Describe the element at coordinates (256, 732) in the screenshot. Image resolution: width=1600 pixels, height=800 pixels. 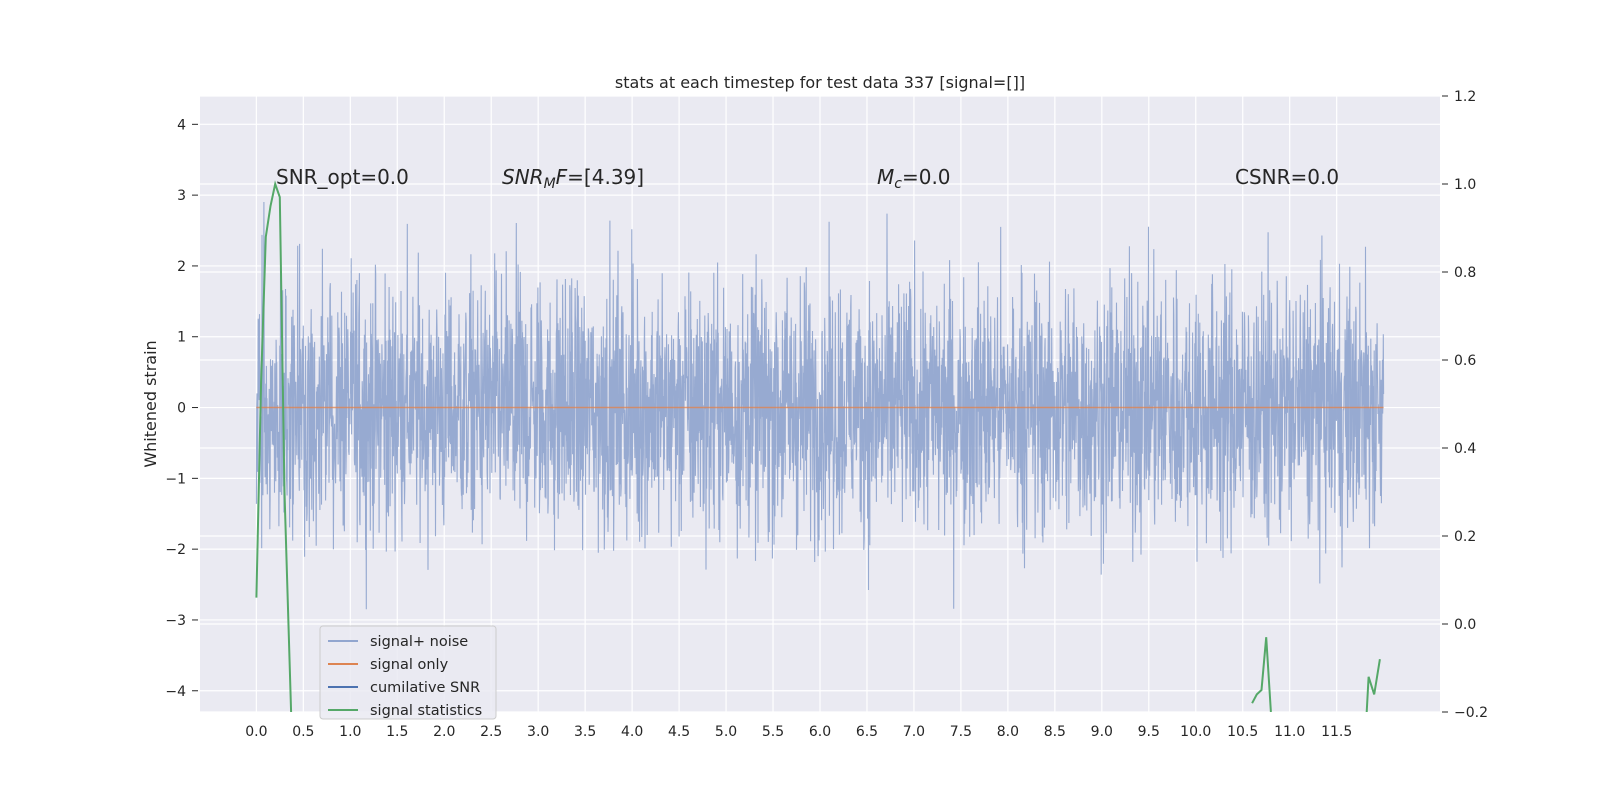
I see `x-tick-label: 0.0` at that location.